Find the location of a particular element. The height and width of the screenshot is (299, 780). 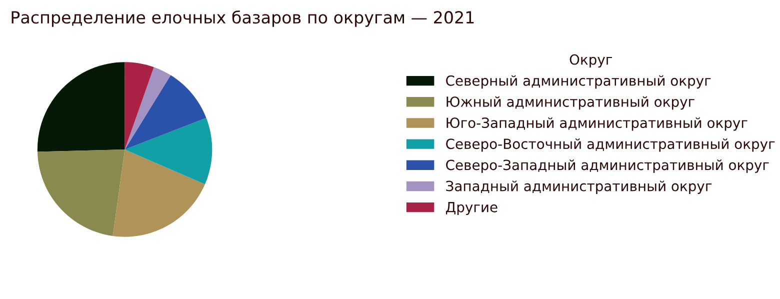

chart-title: Распределение елочных базаров по округам — 2021 is located at coordinates (243, 18).